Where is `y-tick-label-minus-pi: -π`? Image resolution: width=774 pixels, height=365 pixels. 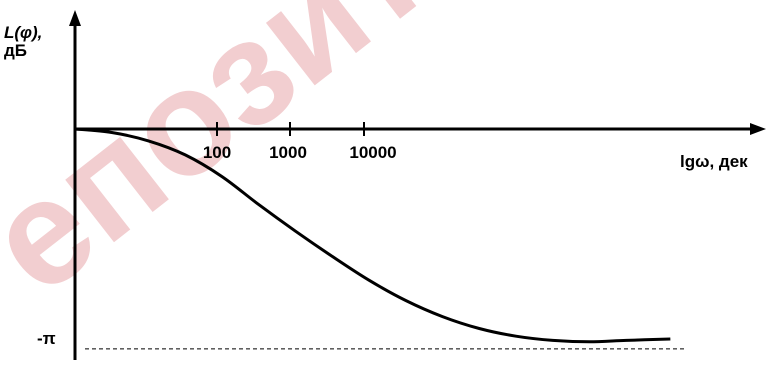 y-tick-label-minus-pi: -π is located at coordinates (46, 338).